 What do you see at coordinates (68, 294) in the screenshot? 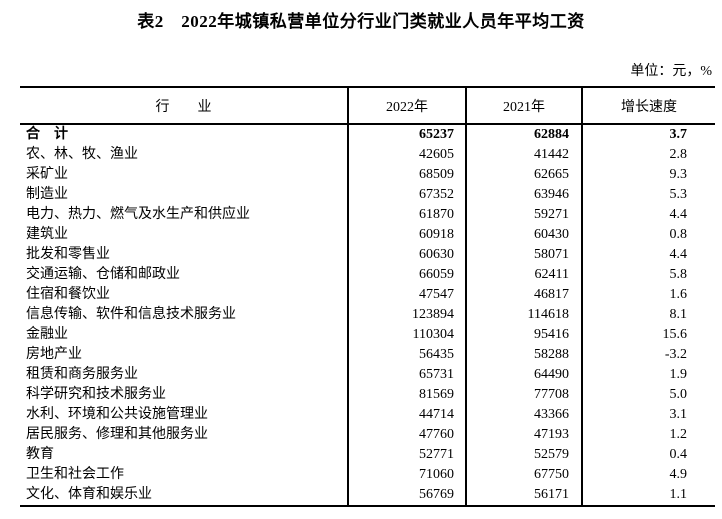
I see `industry-cell: 住宿和餐饮业` at bounding box center [68, 294].